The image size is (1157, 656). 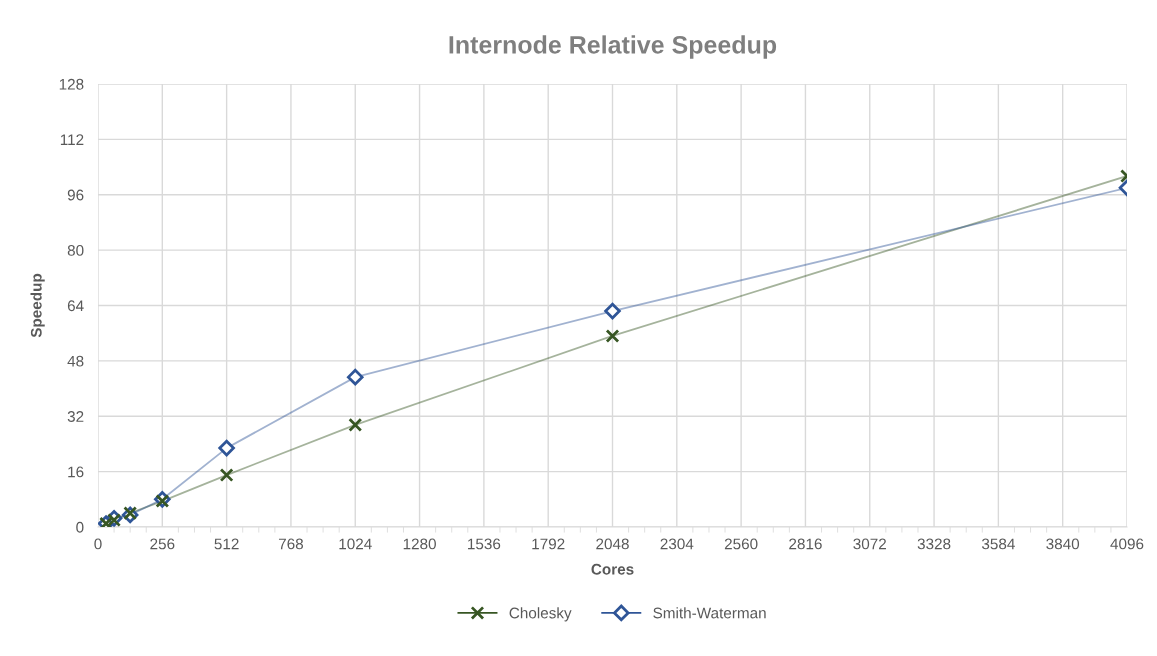 What do you see at coordinates (612, 544) in the screenshot?
I see `x-tick-label: 2048` at bounding box center [612, 544].